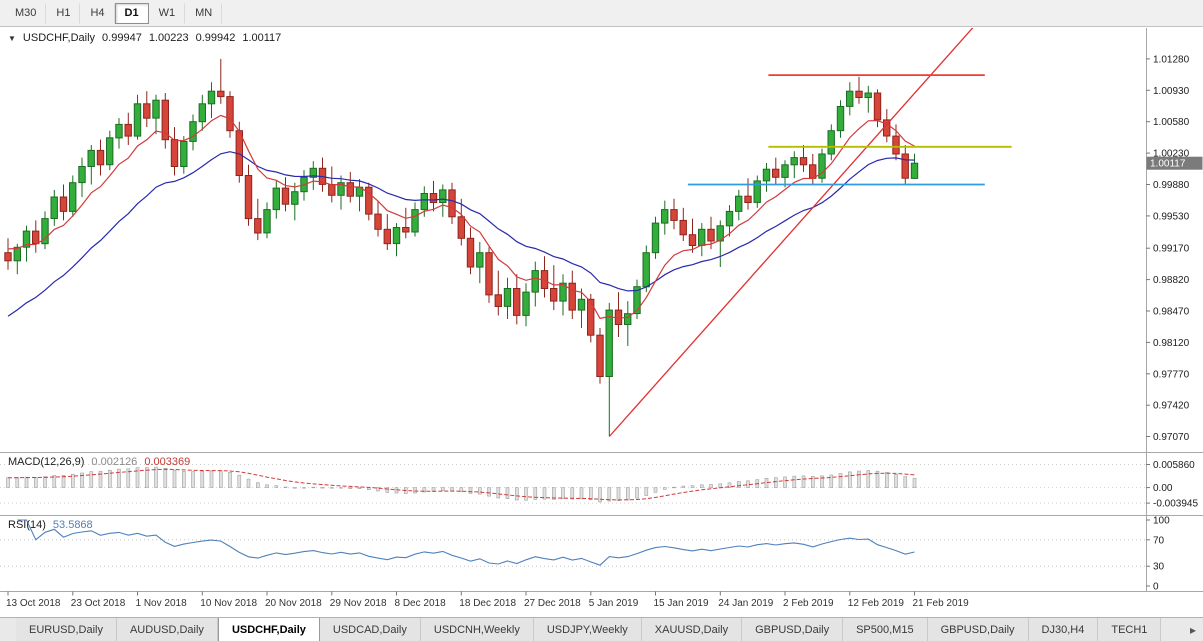 This screenshot has height=641, width=1203. What do you see at coordinates (941, 603) in the screenshot?
I see `svg-text: 21 Feb 2019` at bounding box center [941, 603].